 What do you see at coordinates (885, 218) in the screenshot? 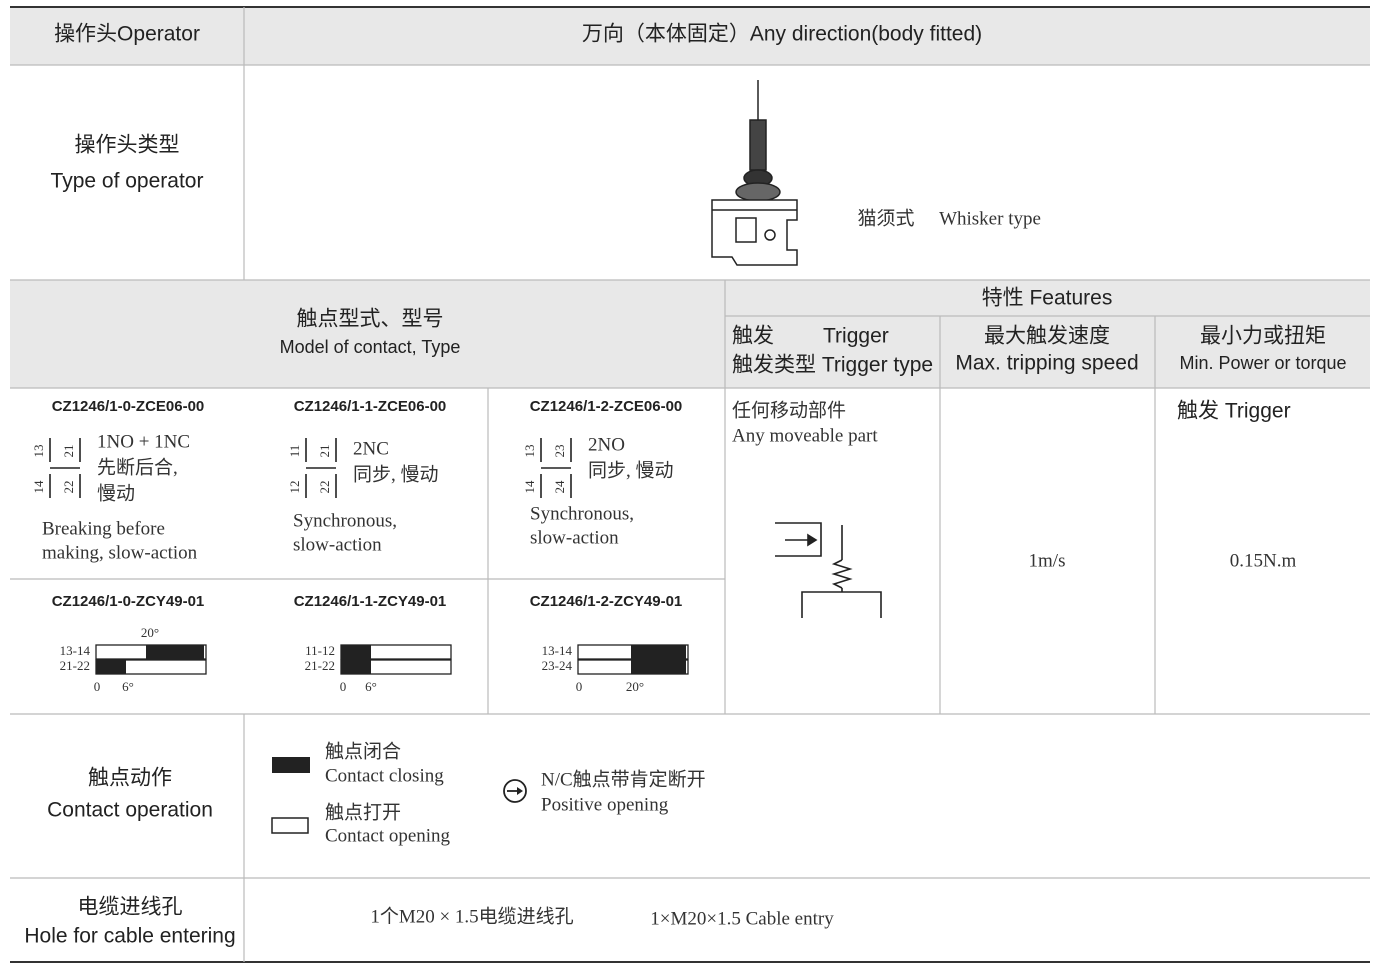
I see `caption: 猫须式` at bounding box center [885, 218].